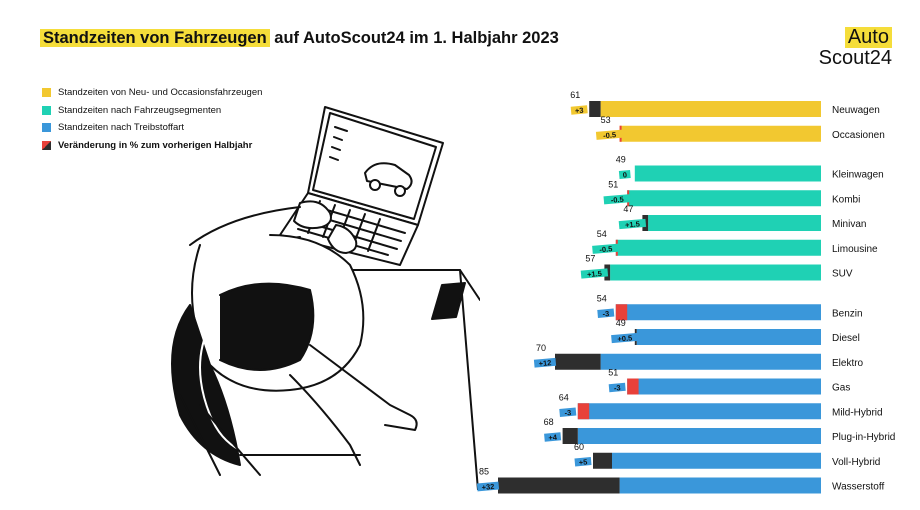 The width and height of the screenshot is (920, 510). I want to click on change-tag-plug-in-hybrid: +4, so click(553, 437).